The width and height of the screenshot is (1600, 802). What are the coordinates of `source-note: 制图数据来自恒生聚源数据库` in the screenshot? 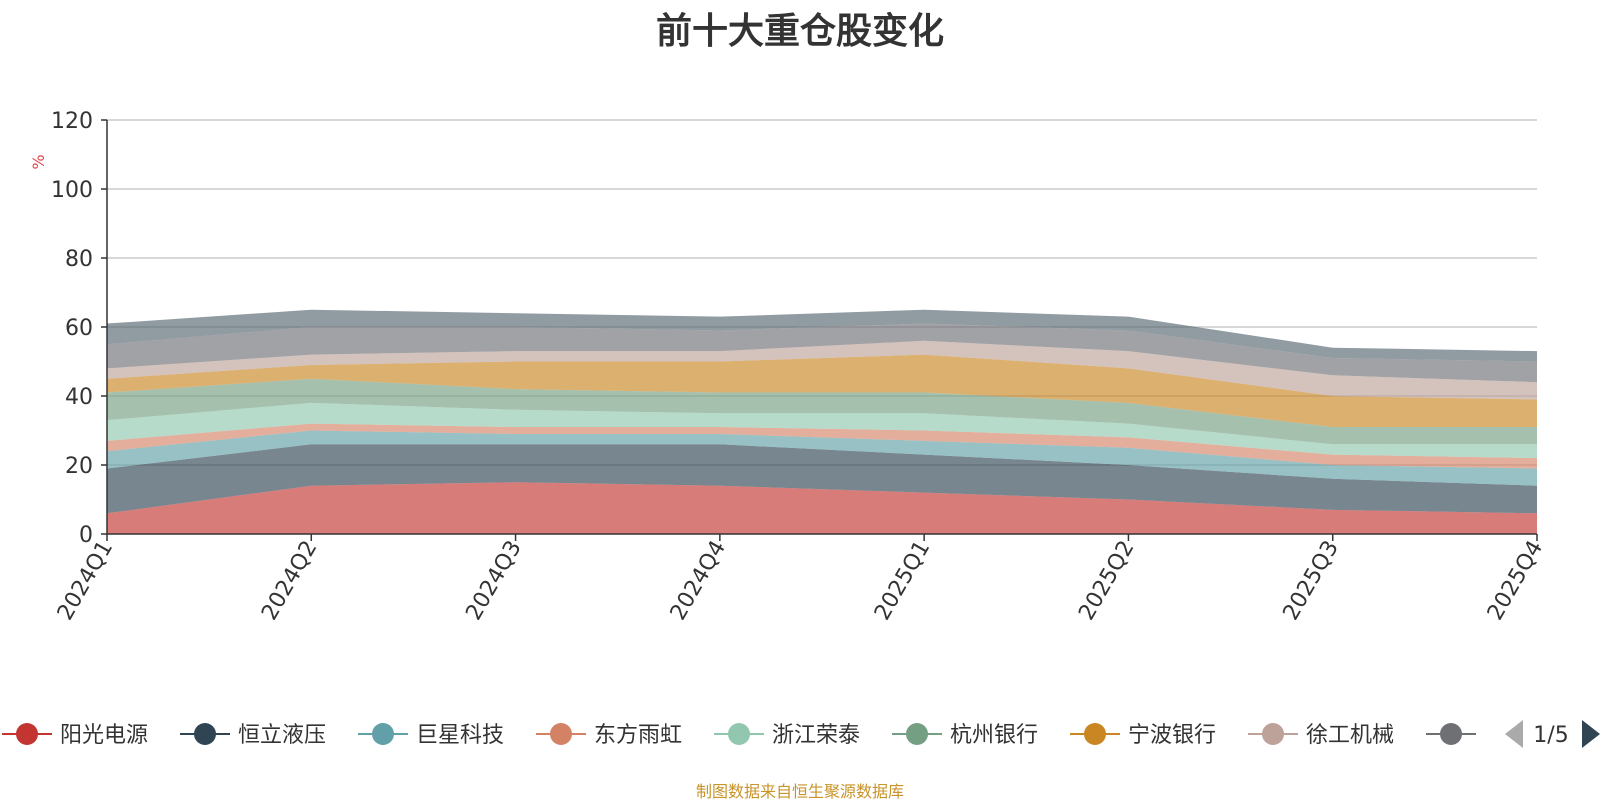 It's located at (799, 791).